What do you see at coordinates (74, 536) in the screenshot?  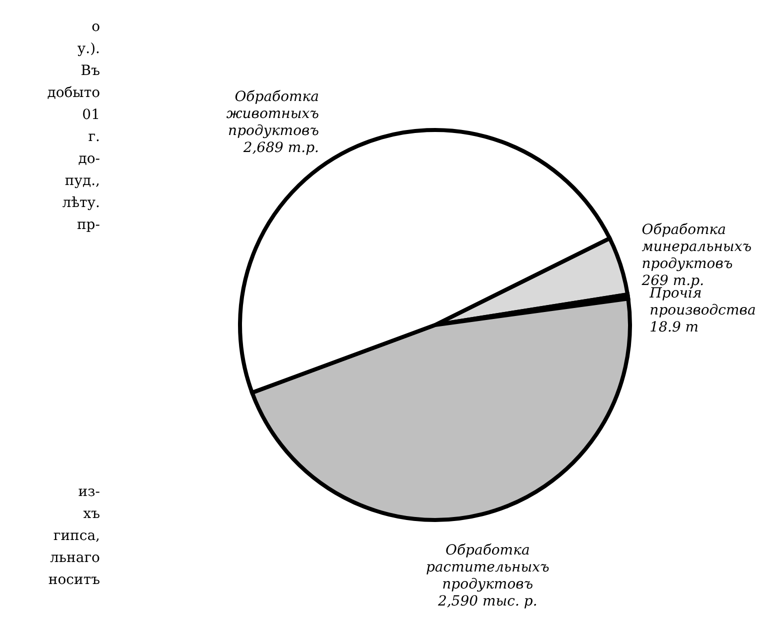 I see `text: из- хъ гипса, льнаго носитъ` at bounding box center [74, 536].